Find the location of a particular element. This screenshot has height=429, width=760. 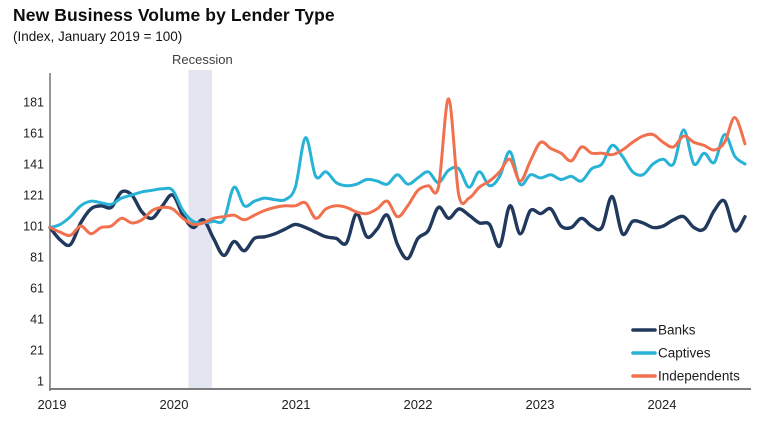

recession-band is located at coordinates (200, 229).